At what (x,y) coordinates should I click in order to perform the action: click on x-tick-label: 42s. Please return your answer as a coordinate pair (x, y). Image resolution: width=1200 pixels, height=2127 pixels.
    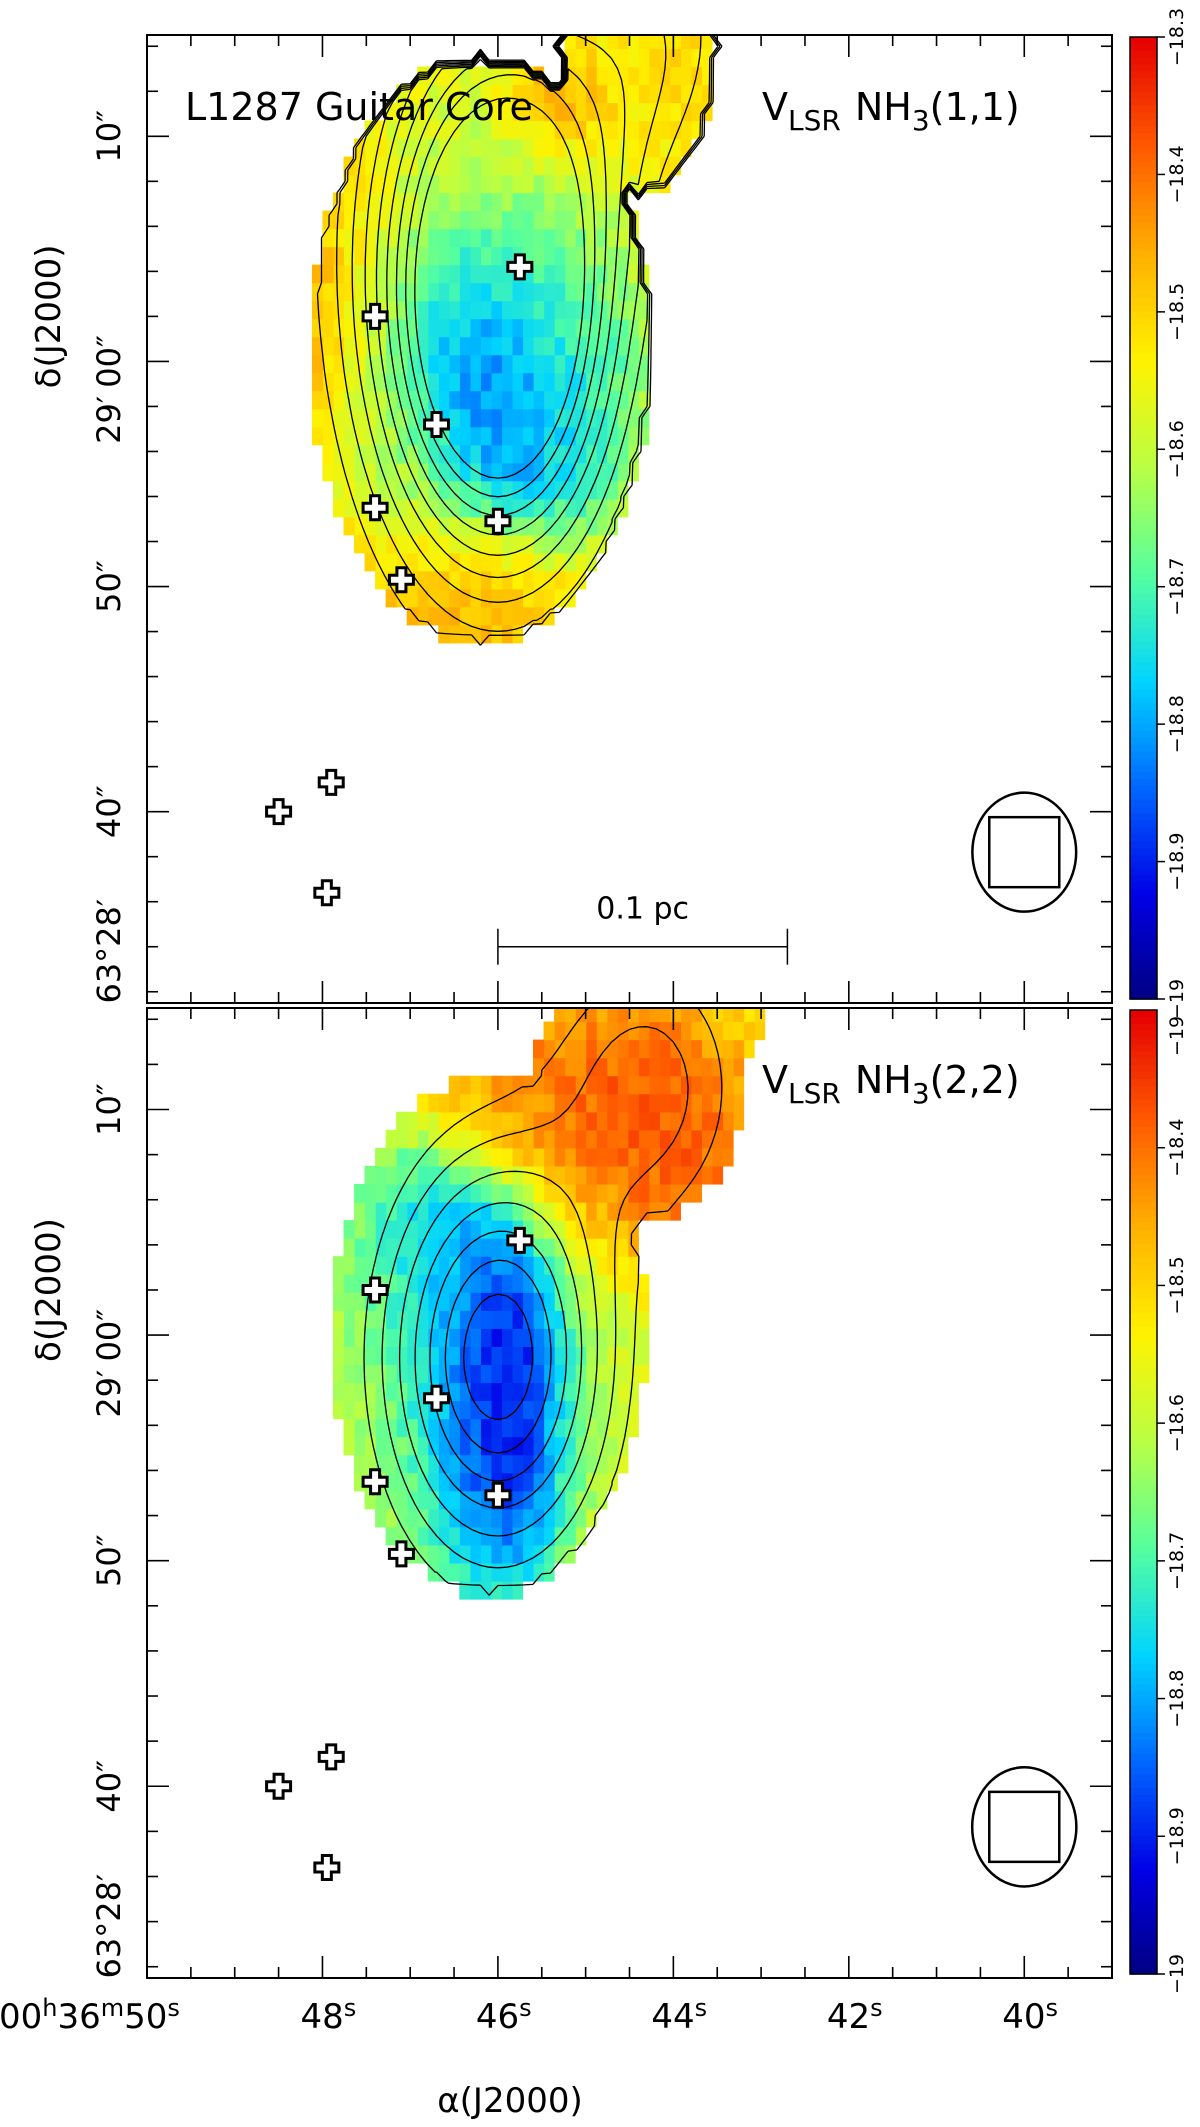
    Looking at the image, I should click on (855, 2015).